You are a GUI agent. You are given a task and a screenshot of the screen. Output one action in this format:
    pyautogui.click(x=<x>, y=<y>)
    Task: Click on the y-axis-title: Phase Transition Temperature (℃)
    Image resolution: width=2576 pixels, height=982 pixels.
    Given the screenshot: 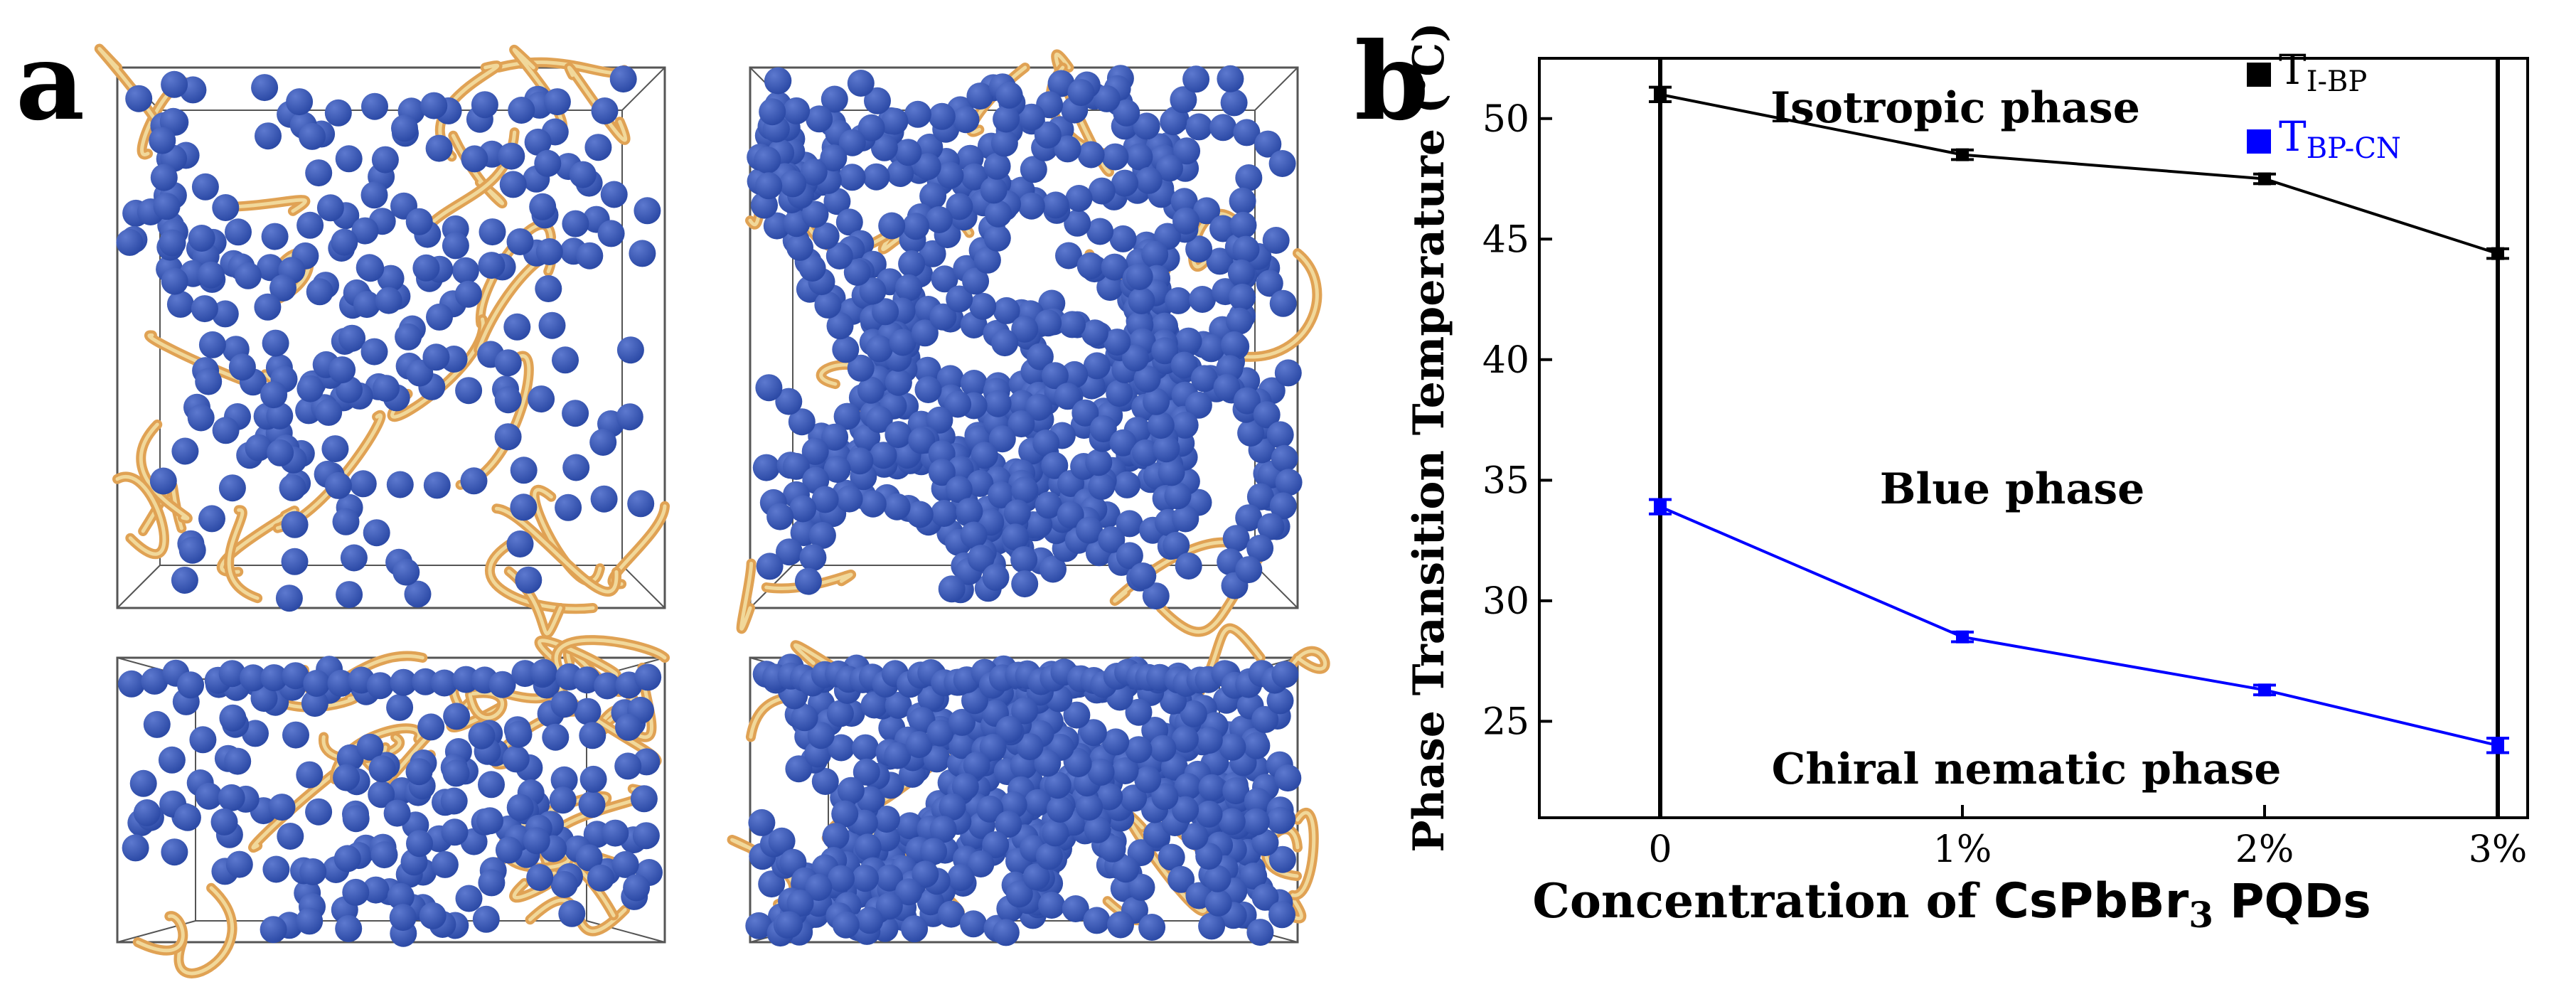 What is the action you would take?
    pyautogui.click(x=1429, y=437)
    